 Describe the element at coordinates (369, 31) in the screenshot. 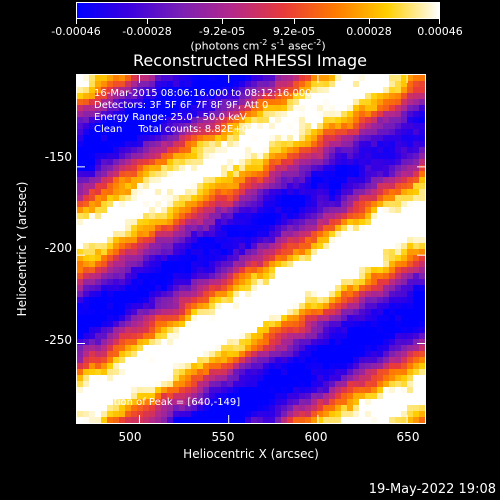

I see `colorbar-tick-label: 0.00028` at that location.